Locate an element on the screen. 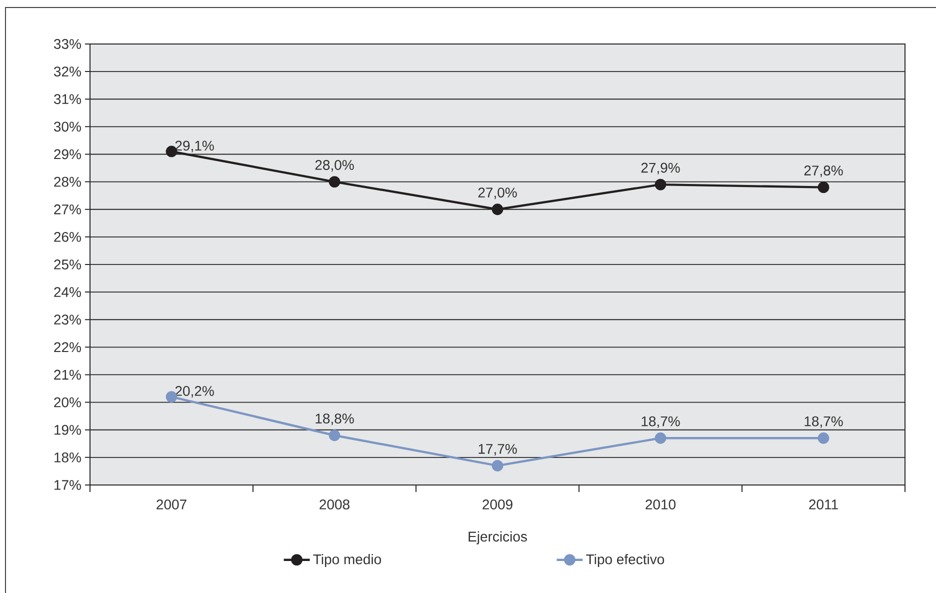  y-tick-label: 31% is located at coordinates (67, 99).